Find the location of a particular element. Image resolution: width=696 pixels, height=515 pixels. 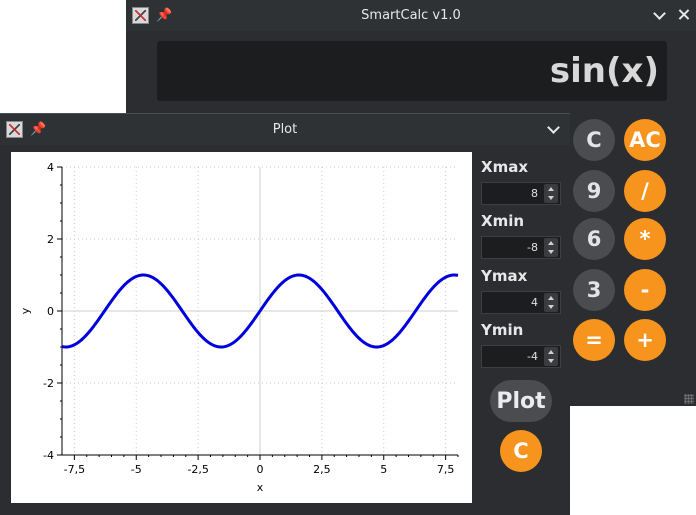

clear-entry-button: C is located at coordinates (594, 140).